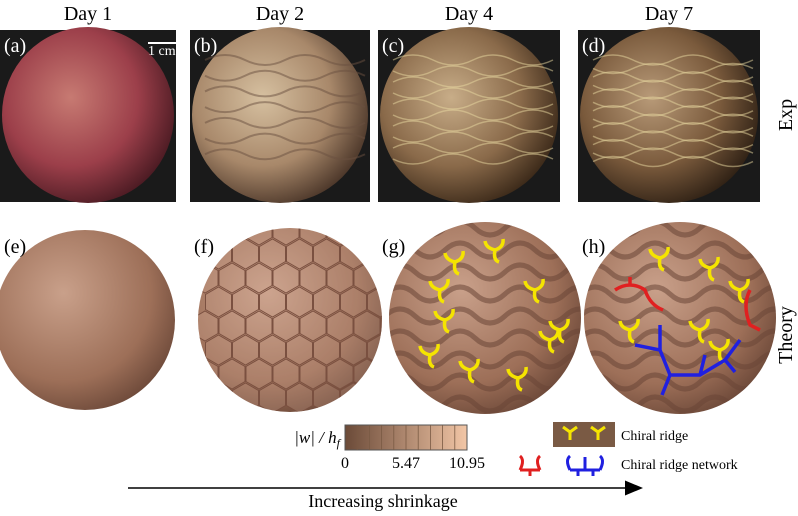 The height and width of the screenshot is (516, 798). I want to click on model-sphere, so click(87, 320).